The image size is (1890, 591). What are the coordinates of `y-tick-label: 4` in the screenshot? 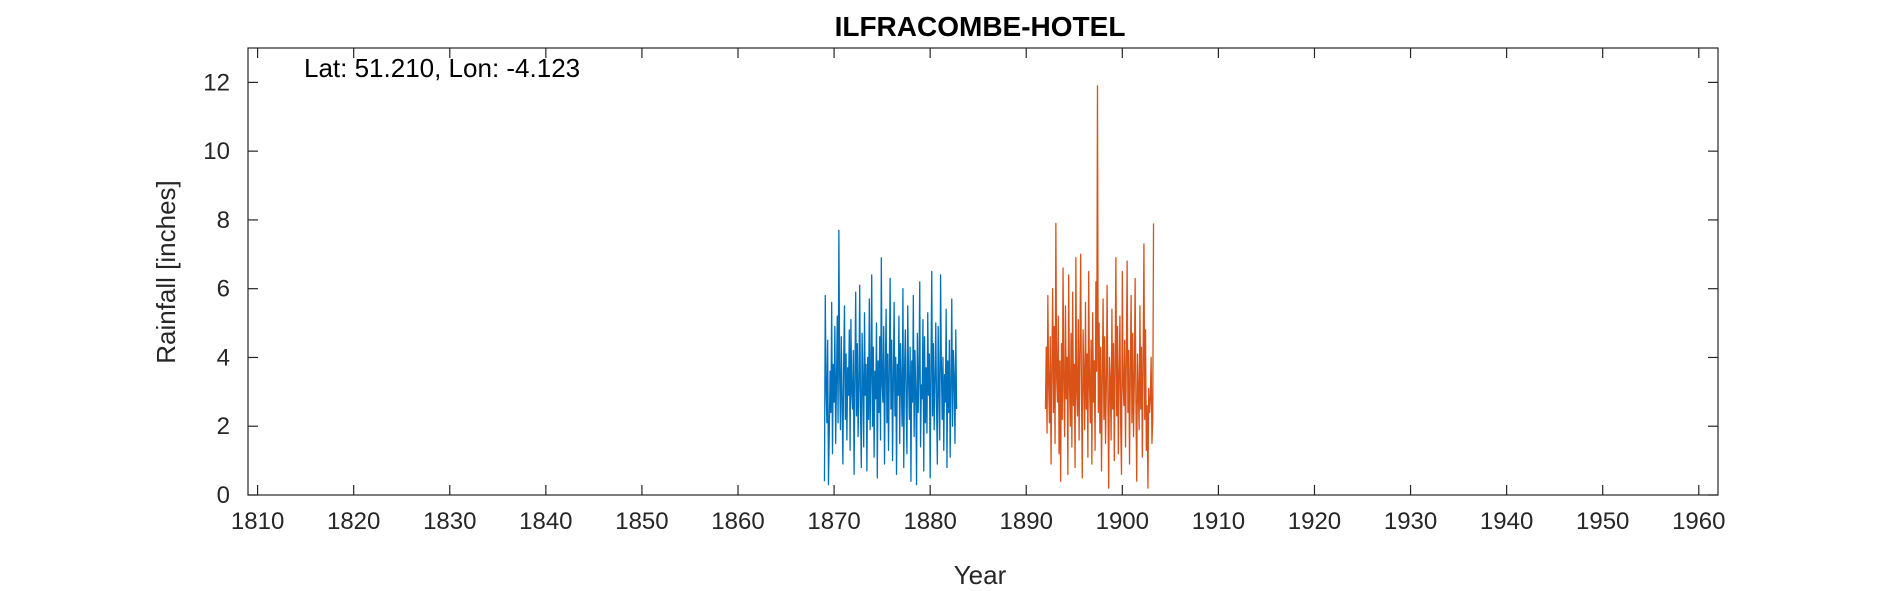 It's located at (223, 357).